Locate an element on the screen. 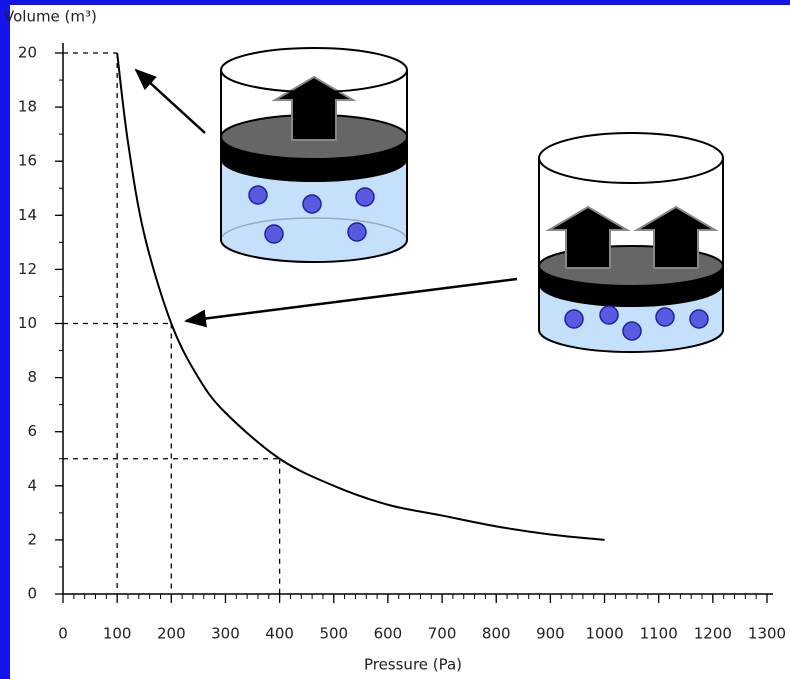 The height and width of the screenshot is (679, 790). x-tick-label: 200 is located at coordinates (171, 634).